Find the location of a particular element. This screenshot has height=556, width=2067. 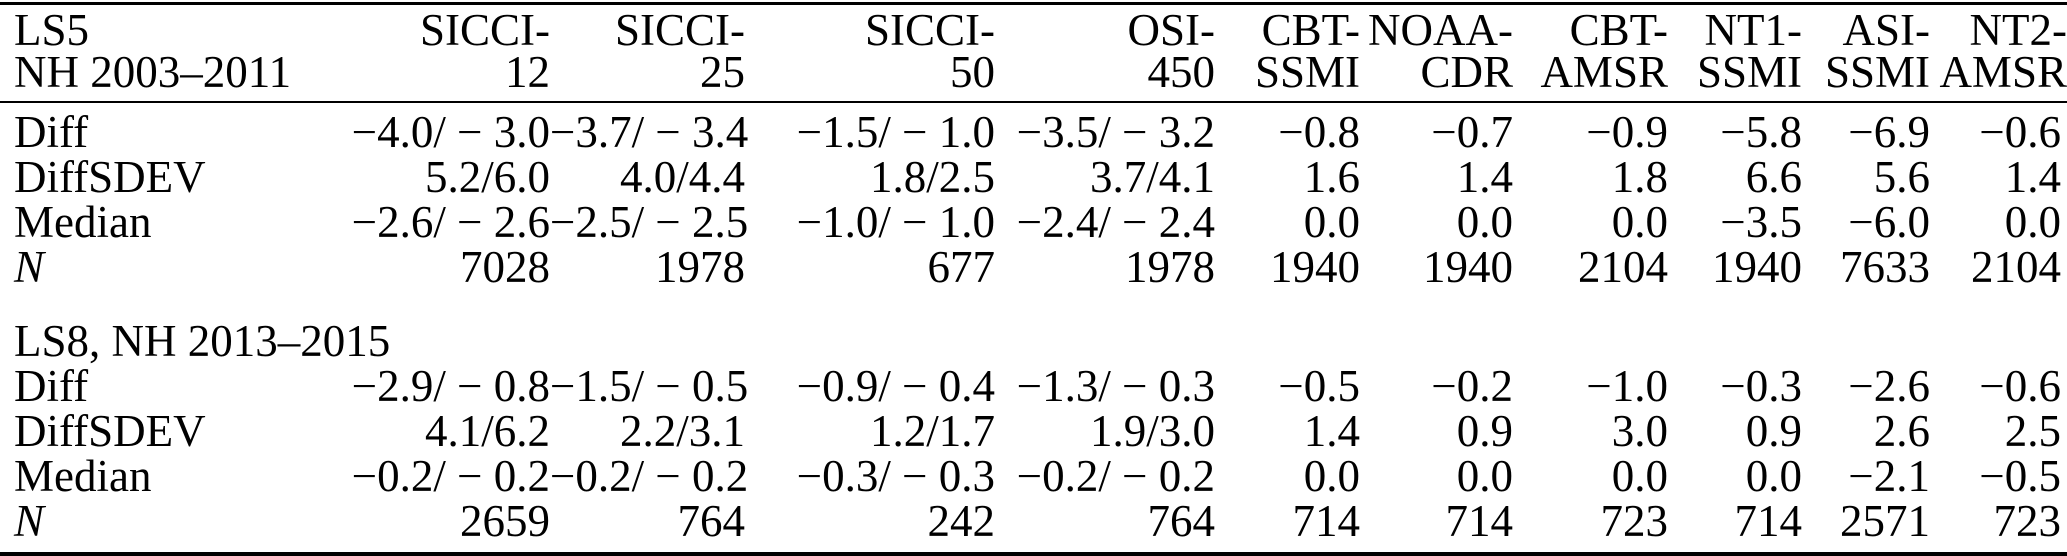

table-cell: −3.5/ − 3.2 is located at coordinates (1115, 132).